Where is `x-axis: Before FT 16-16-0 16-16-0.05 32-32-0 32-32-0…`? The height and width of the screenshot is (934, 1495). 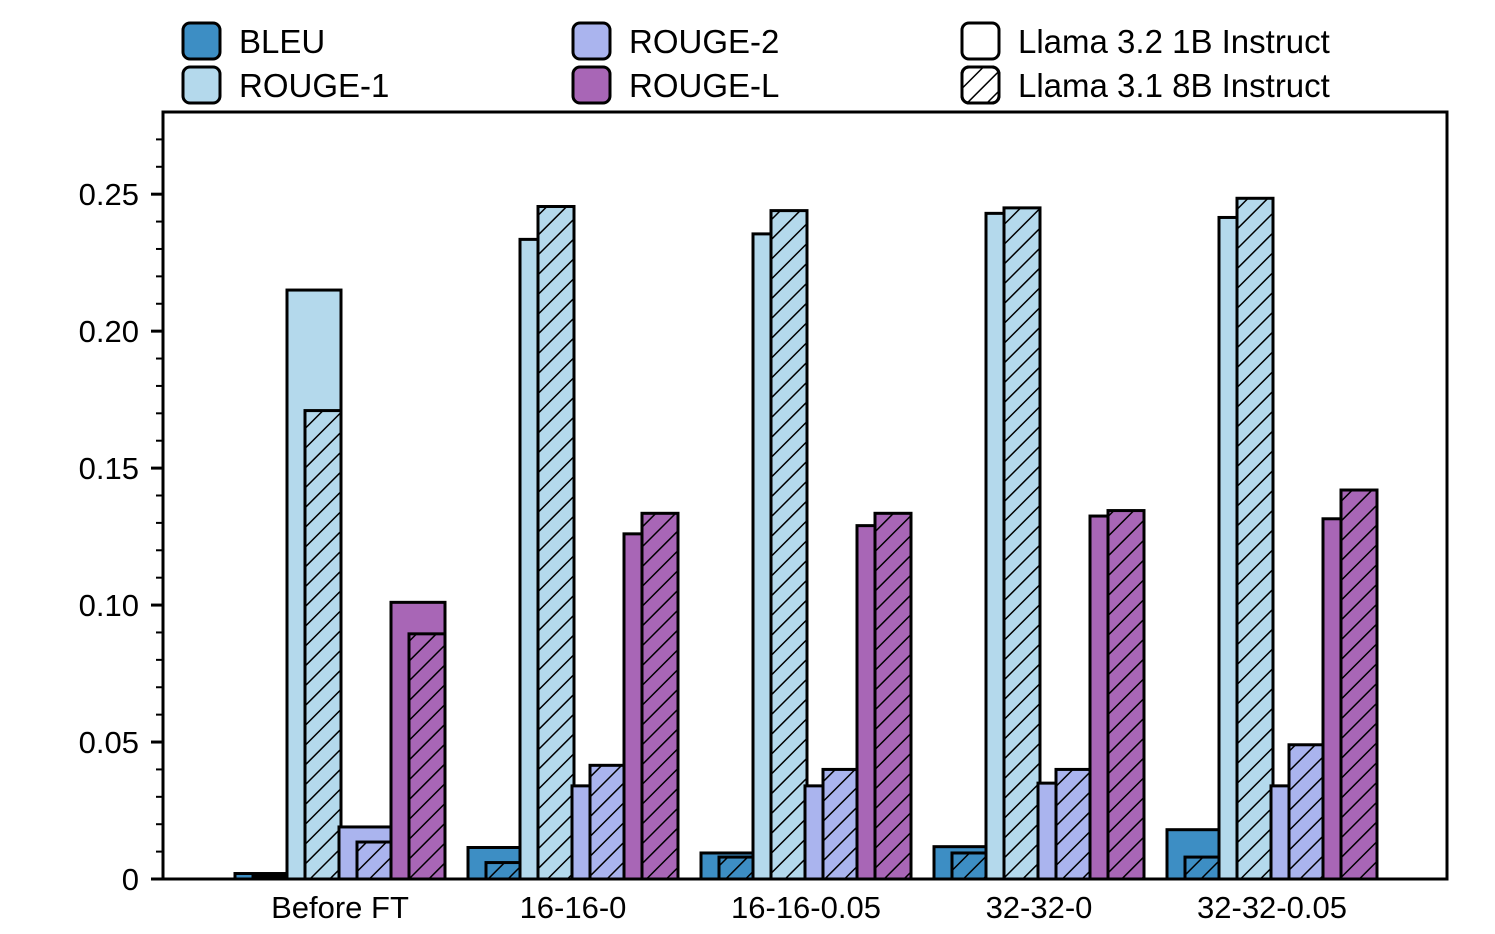 x-axis: Before FT 16-16-0 16-16-0.05 32-32-0 32-32-0… is located at coordinates (809, 907).